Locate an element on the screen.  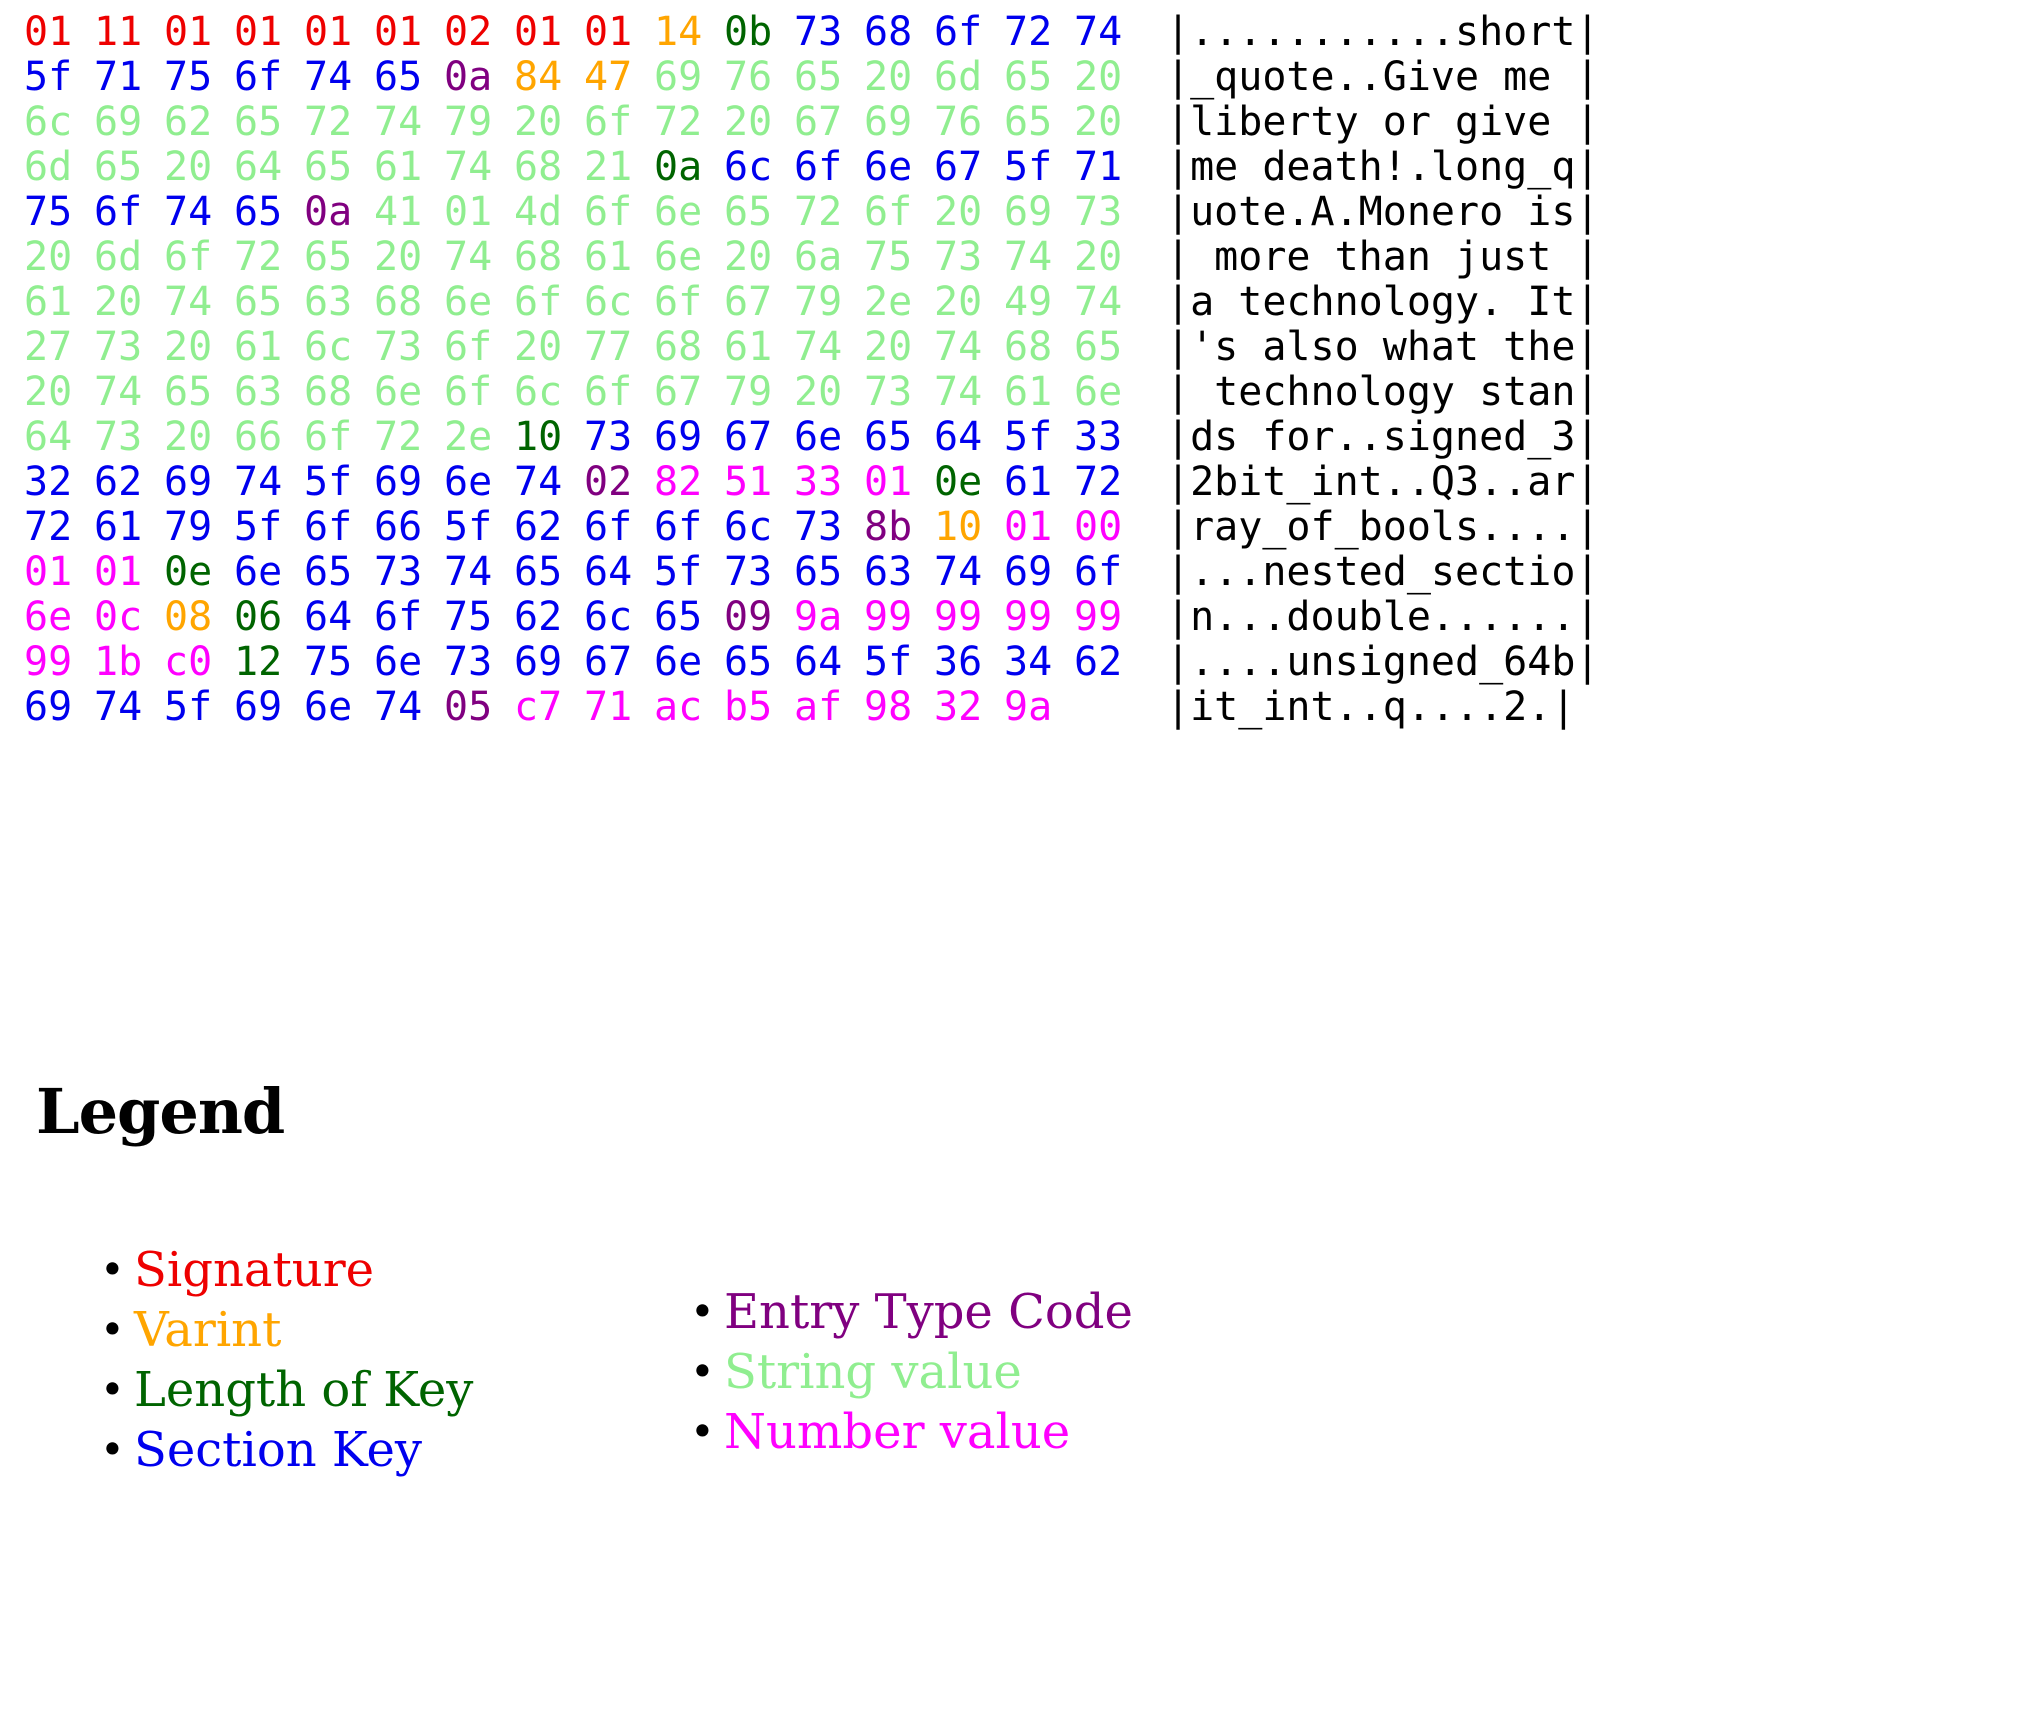
legend-item-label: Entry Type Code is located at coordinates (928, 1312).